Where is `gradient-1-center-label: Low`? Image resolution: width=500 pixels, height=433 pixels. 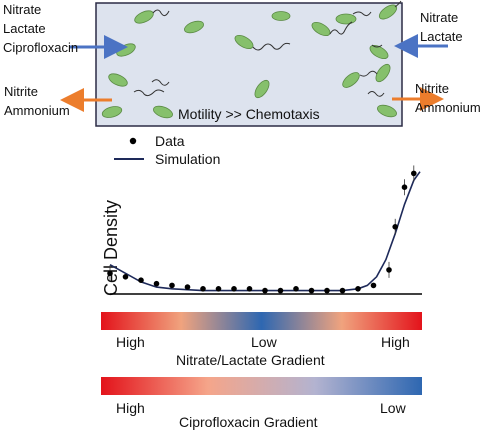
gradient-1-center-label: Low is located at coordinates (264, 342).